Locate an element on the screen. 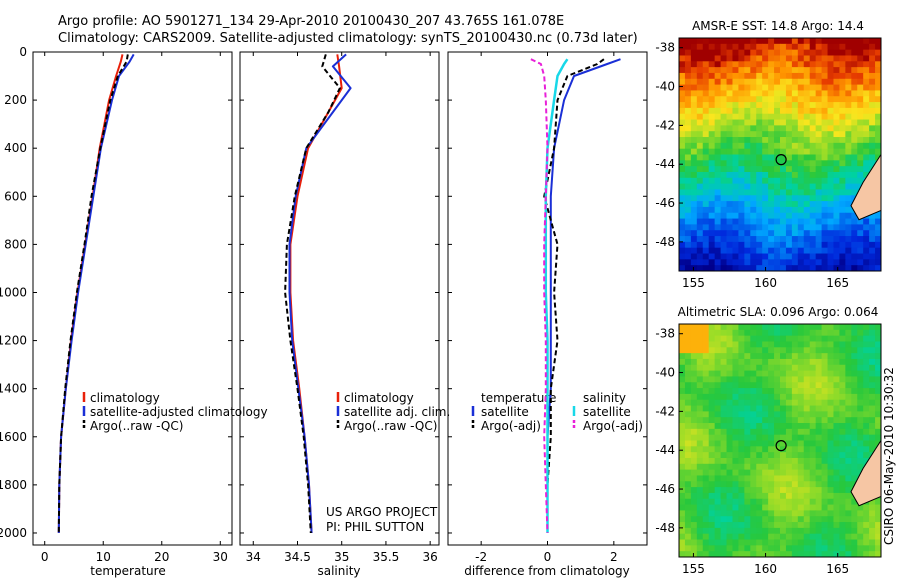 The width and height of the screenshot is (900, 580). legend-label-temp-argo: Argo(-adj) is located at coordinates (511, 426).